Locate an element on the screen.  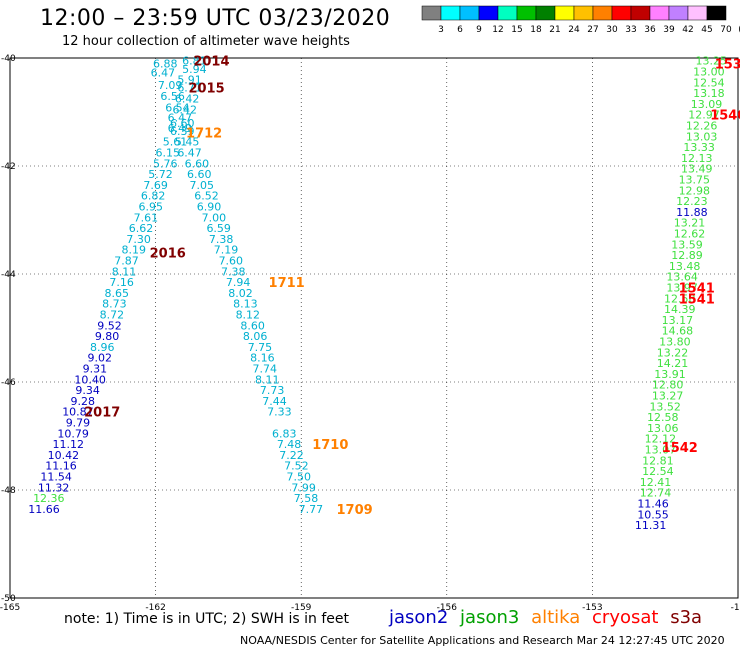
wave-height-label: 9.80 is located at coordinates (107, 336).